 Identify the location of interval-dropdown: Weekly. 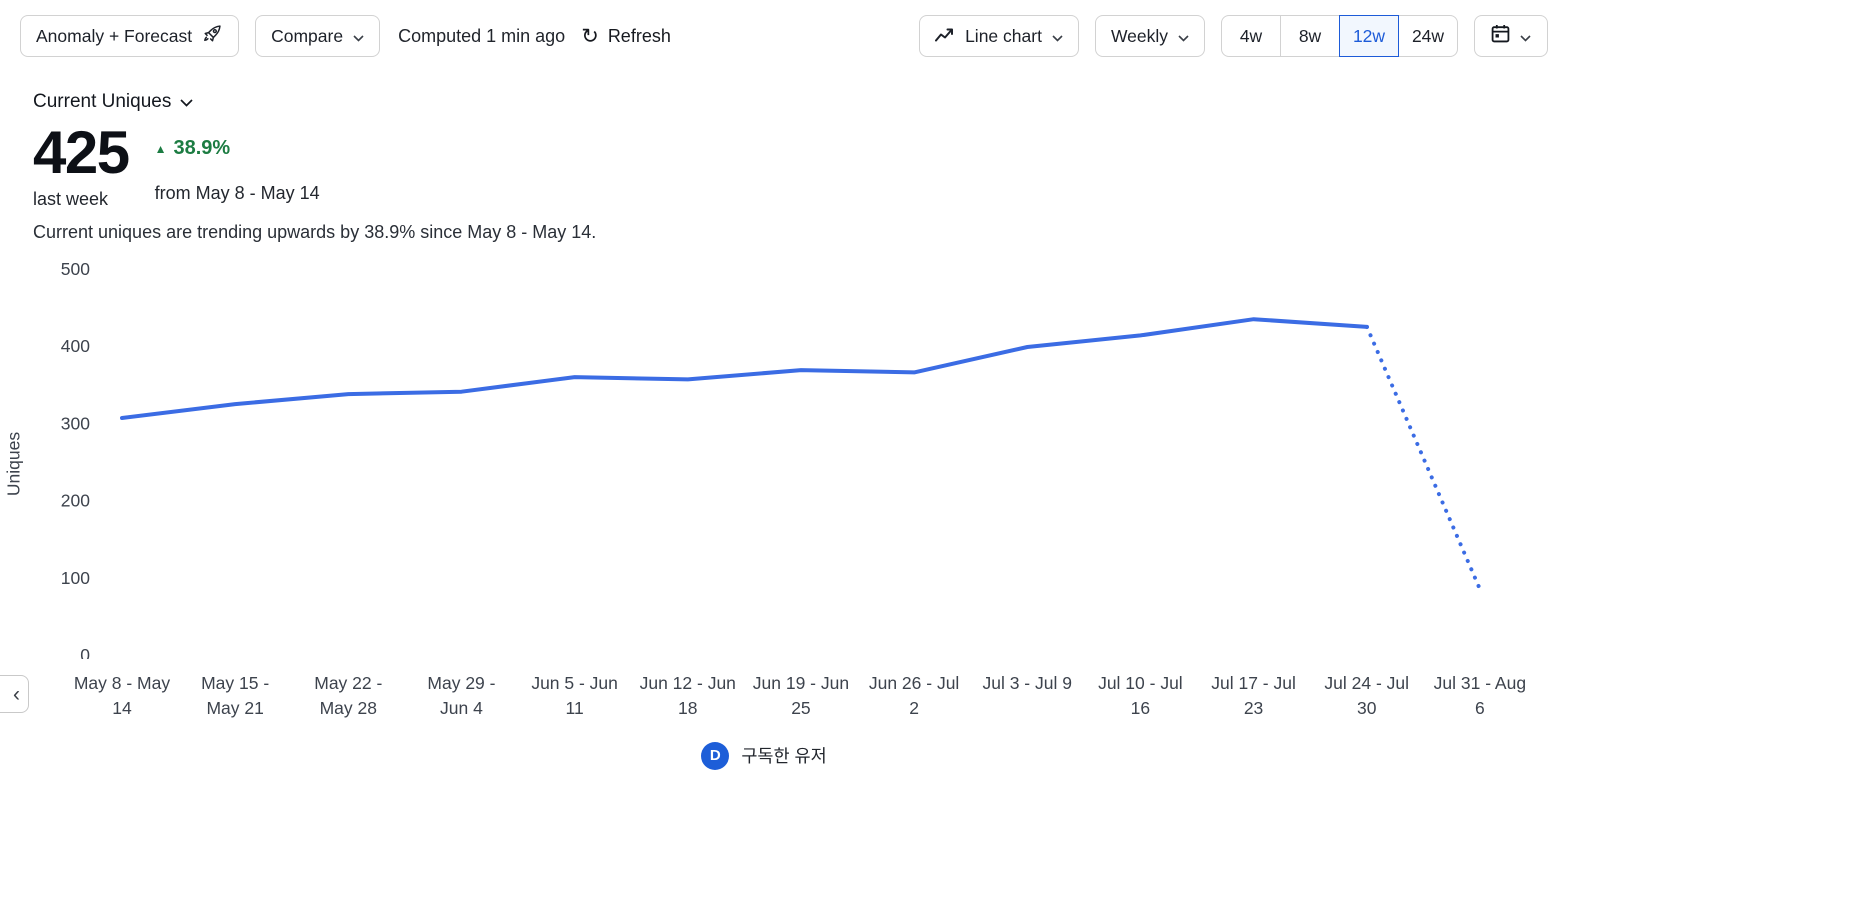
(1149, 36).